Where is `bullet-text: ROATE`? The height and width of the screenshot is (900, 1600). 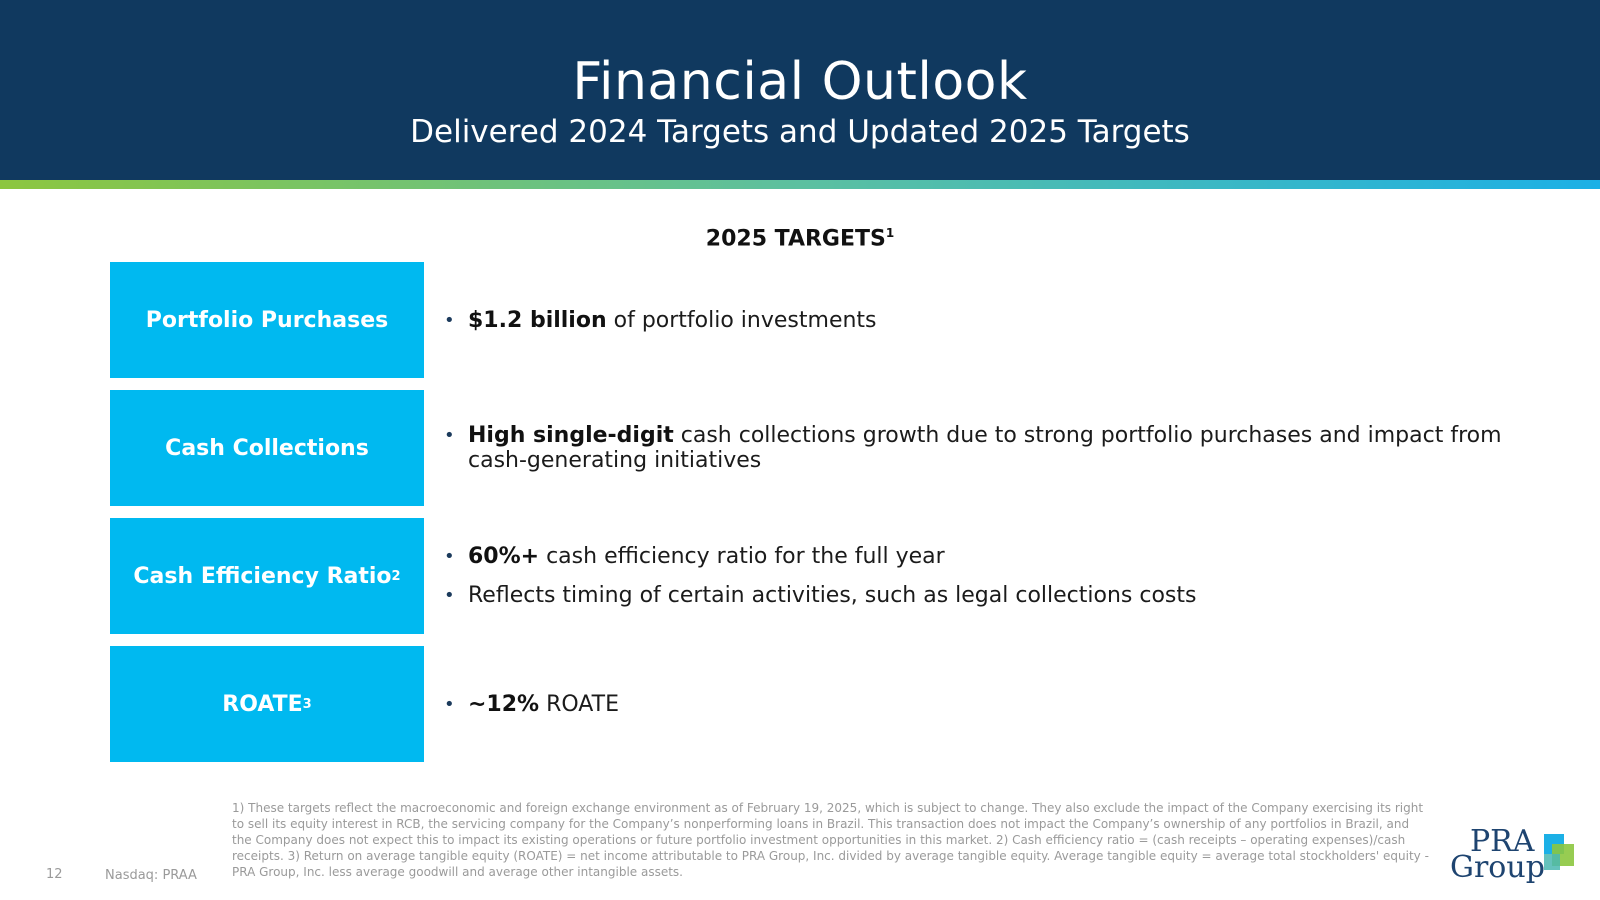
bullet-text: ROATE is located at coordinates (579, 704).